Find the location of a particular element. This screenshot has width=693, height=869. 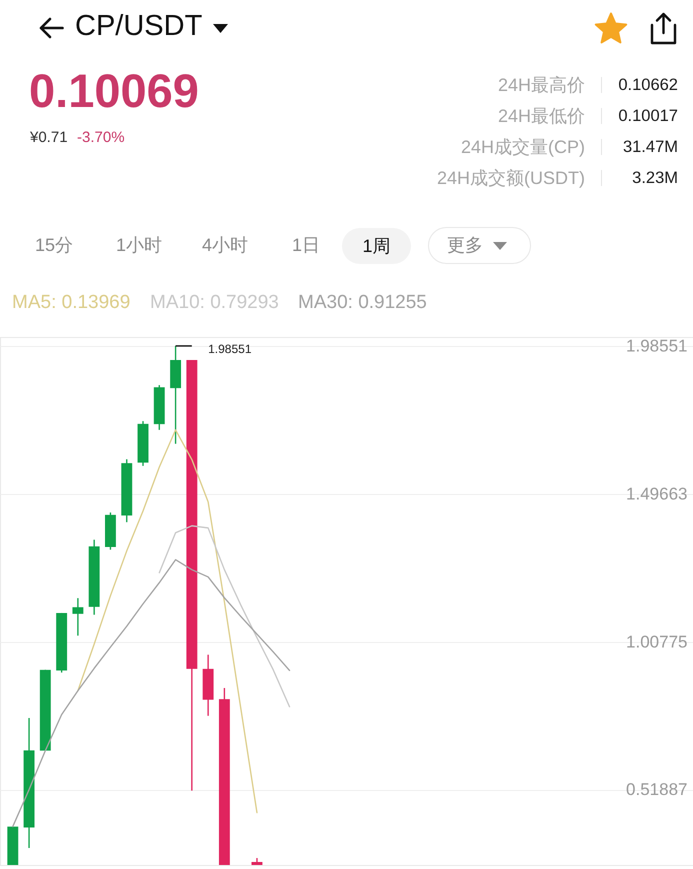

text: 1日 is located at coordinates (306, 245).